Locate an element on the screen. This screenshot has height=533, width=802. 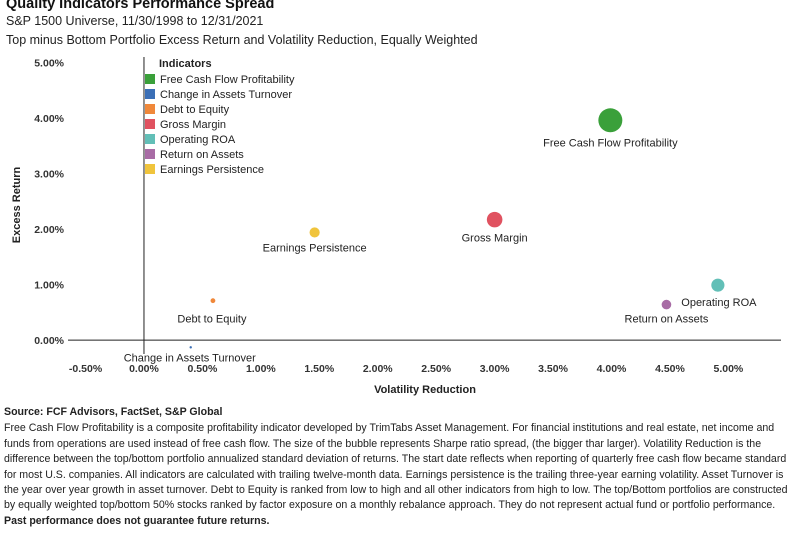
y-tick-label: 2.00% is located at coordinates (49, 230).